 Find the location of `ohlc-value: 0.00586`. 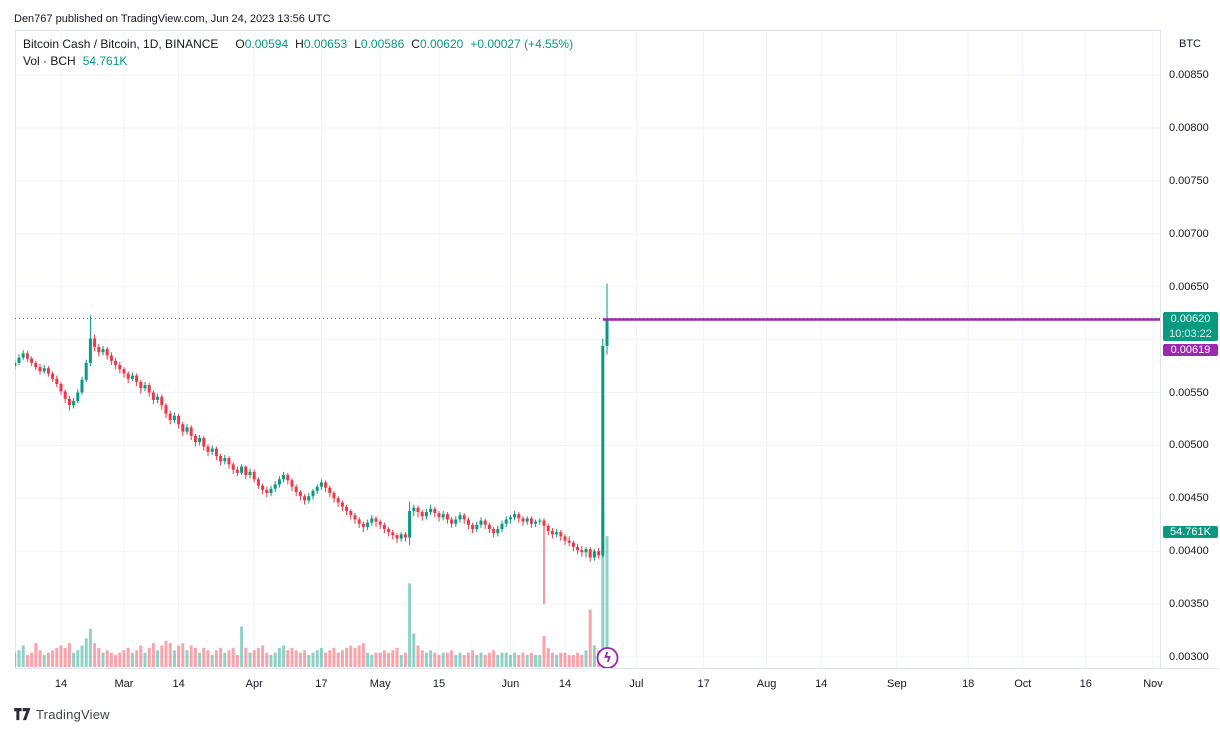

ohlc-value: 0.00586 is located at coordinates (382, 44).